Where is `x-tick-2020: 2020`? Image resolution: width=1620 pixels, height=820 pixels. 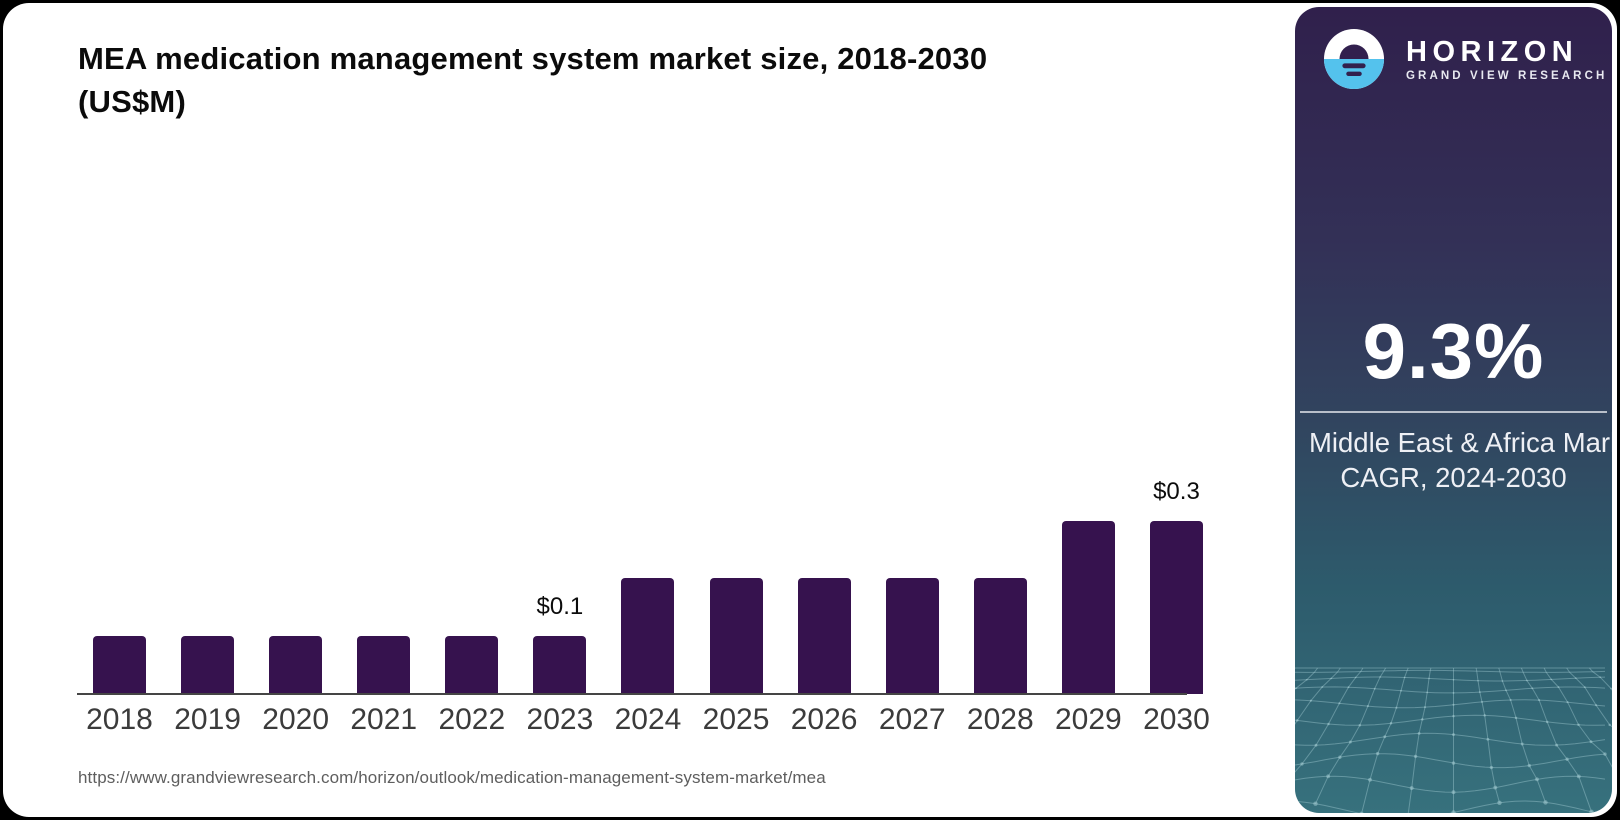
x-tick-2020: 2020 is located at coordinates (296, 719).